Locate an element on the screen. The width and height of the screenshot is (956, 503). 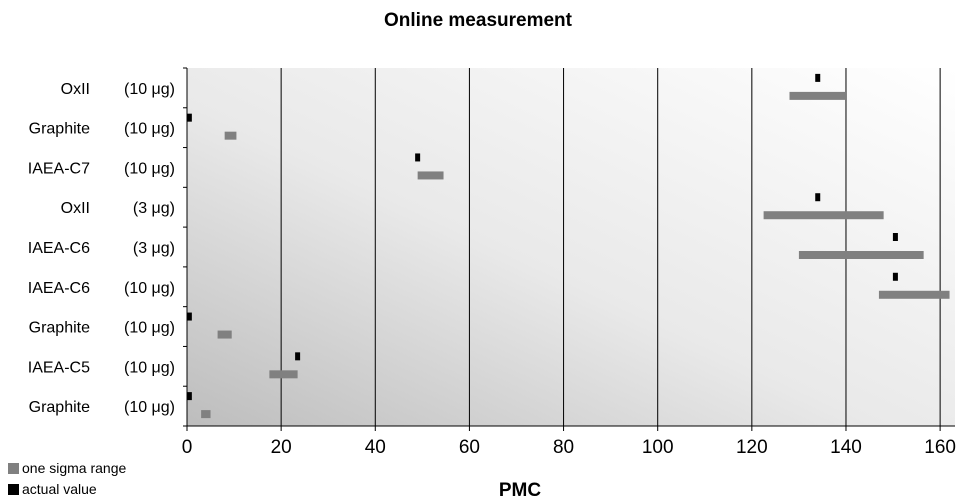
category-mass-label-4: (3 μg) is located at coordinates (154, 248).